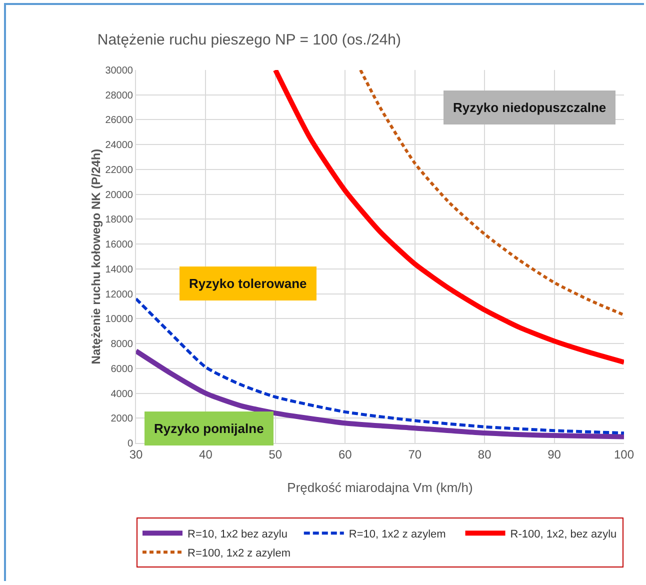 The height and width of the screenshot is (585, 646). I want to click on x-tick-label: 40, so click(206, 454).